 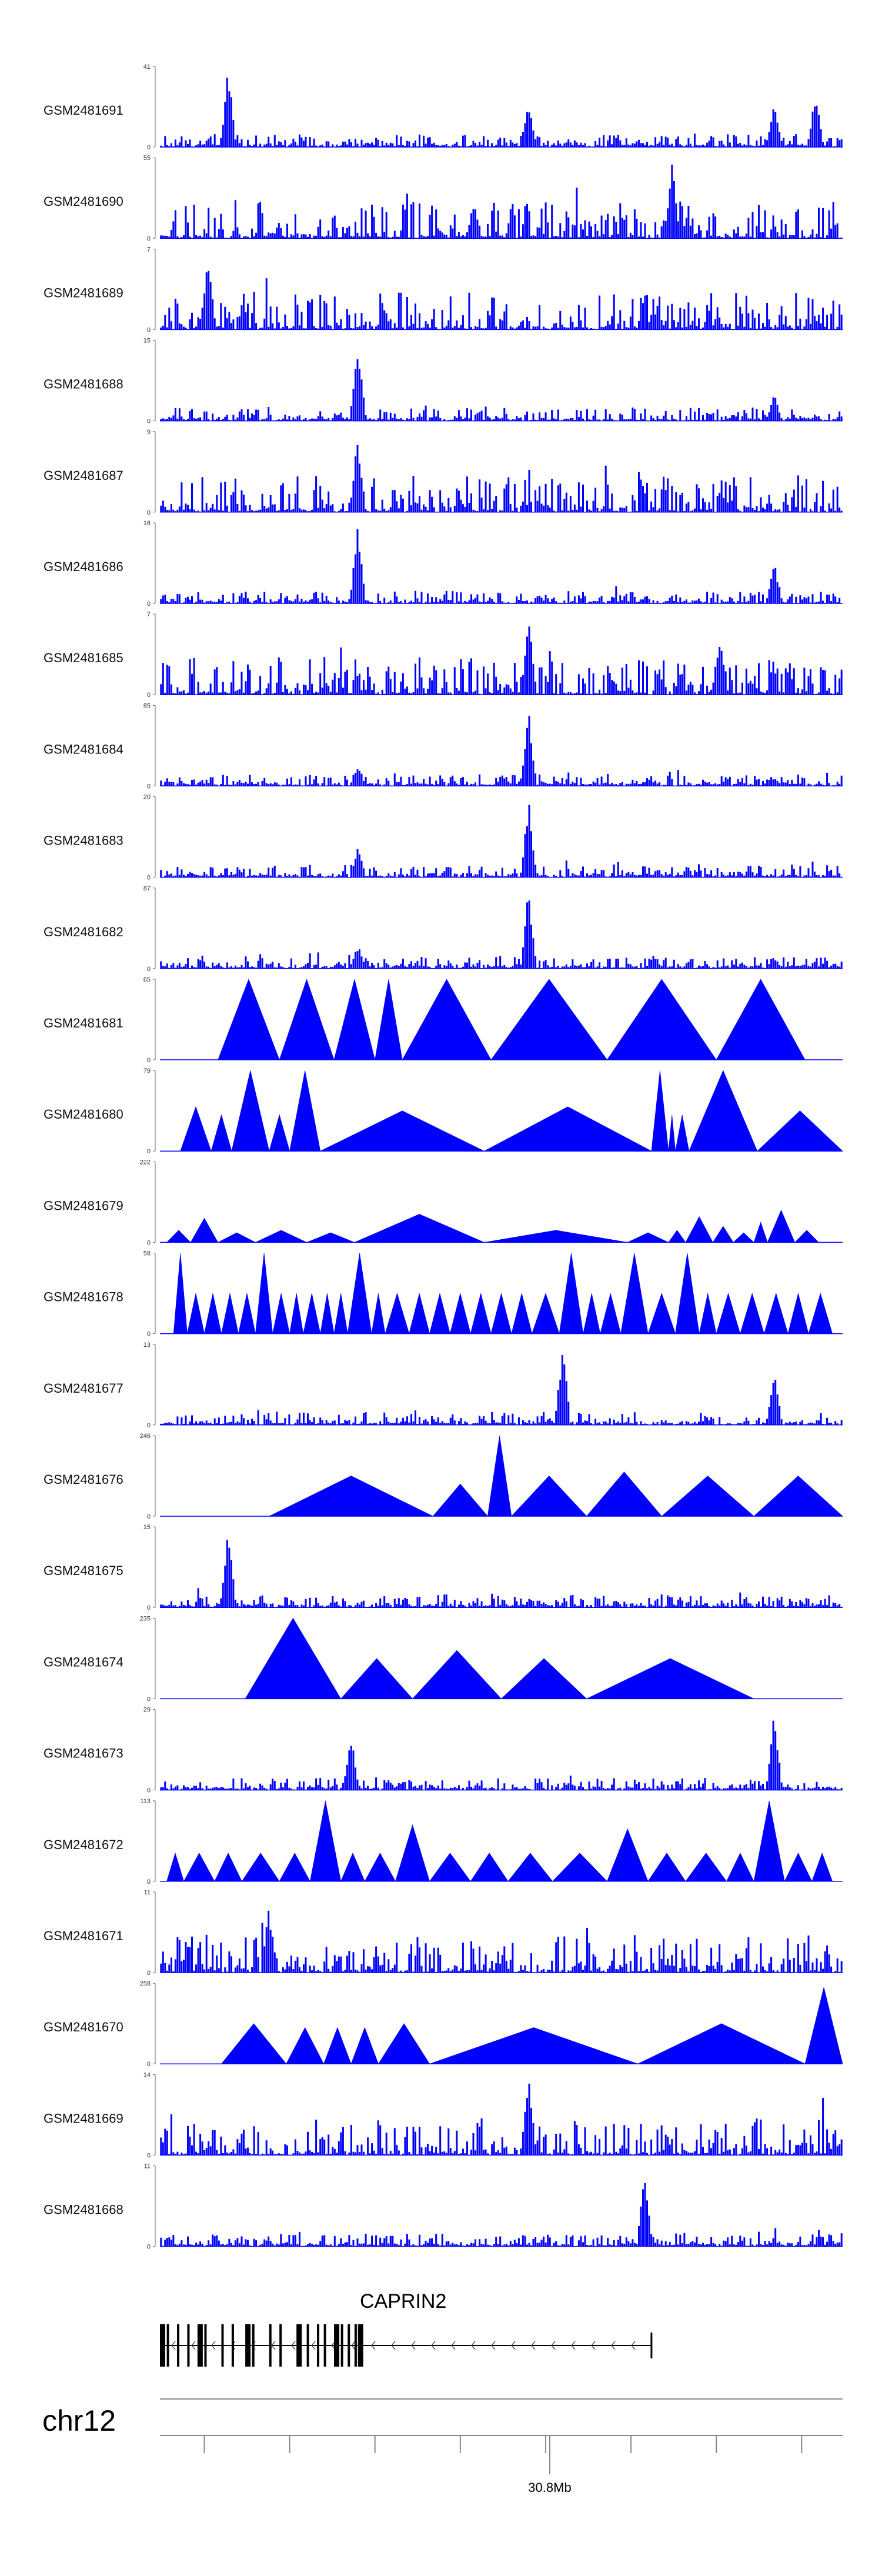 I want to click on track-label: GSM2481676, so click(x=83, y=1479).